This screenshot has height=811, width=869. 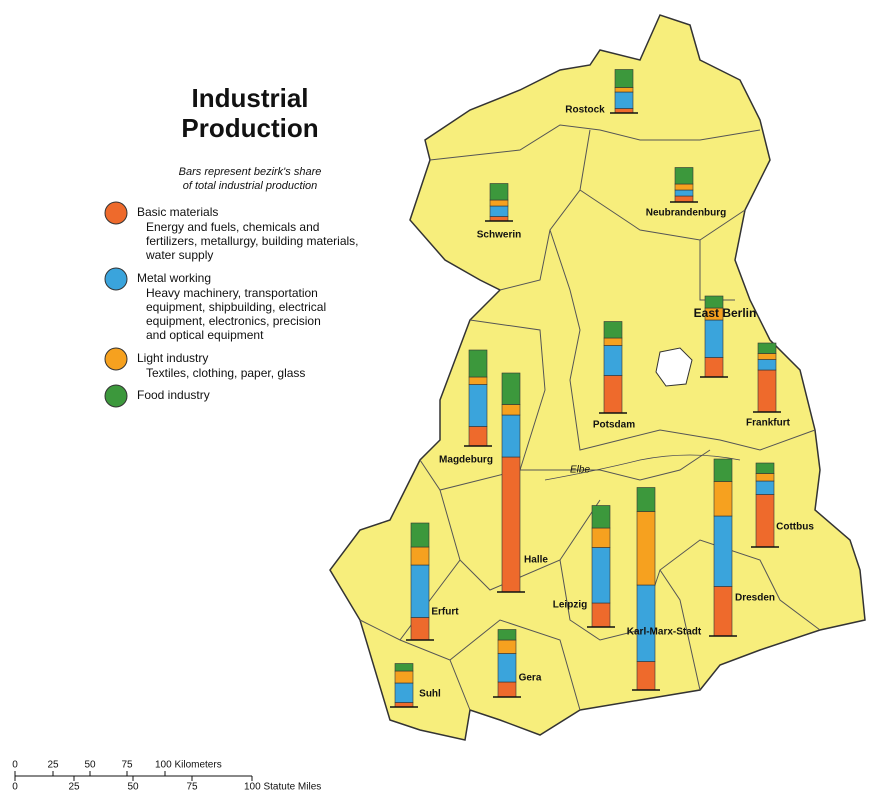 What do you see at coordinates (225, 373) in the screenshot?
I see `legend-description: Textiles, clothing, paper, glass` at bounding box center [225, 373].